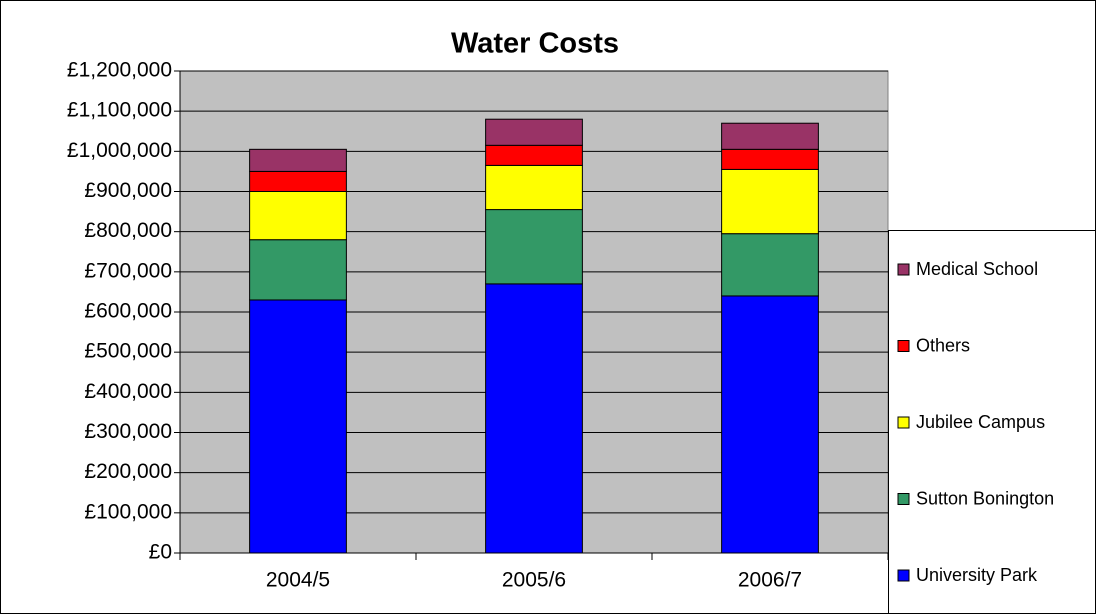  Describe the element at coordinates (943, 345) in the screenshot. I see `legend-label: Others` at that location.